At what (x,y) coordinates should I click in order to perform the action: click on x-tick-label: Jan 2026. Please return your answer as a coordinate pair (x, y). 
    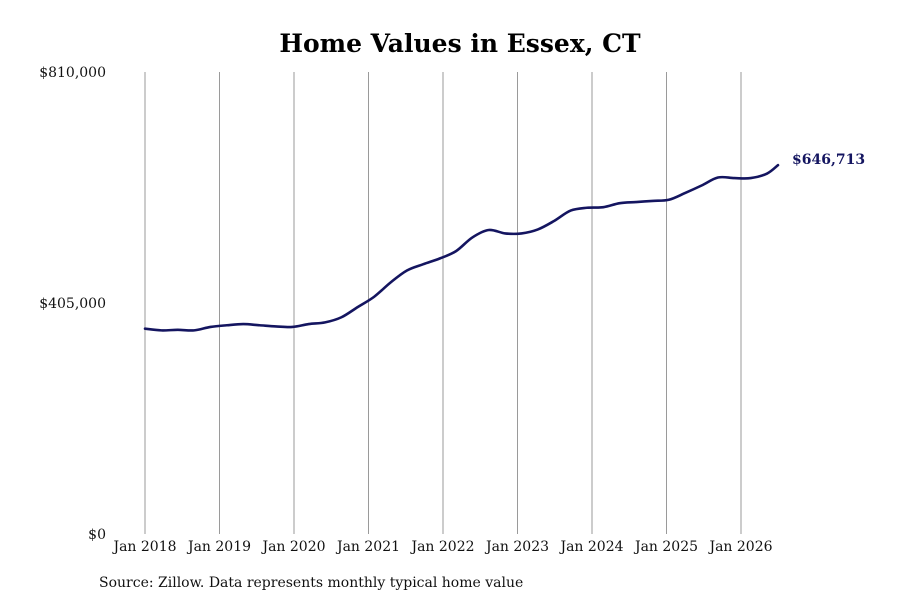
    Looking at the image, I should click on (739, 547).